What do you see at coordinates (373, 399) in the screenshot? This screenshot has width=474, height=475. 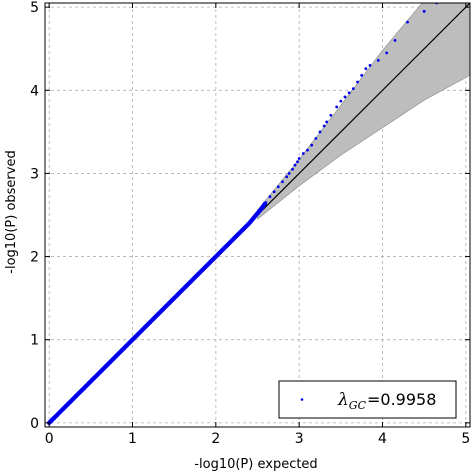 I see `legend-equals: =` at bounding box center [373, 399].